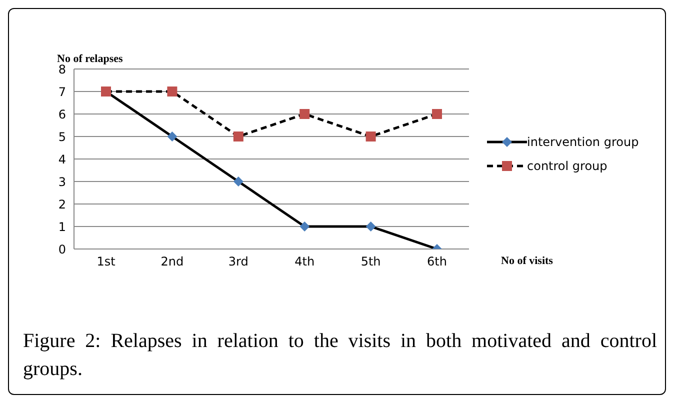 This screenshot has height=407, width=676. What do you see at coordinates (62, 227) in the screenshot?
I see `y-tick-label: 1` at bounding box center [62, 227].